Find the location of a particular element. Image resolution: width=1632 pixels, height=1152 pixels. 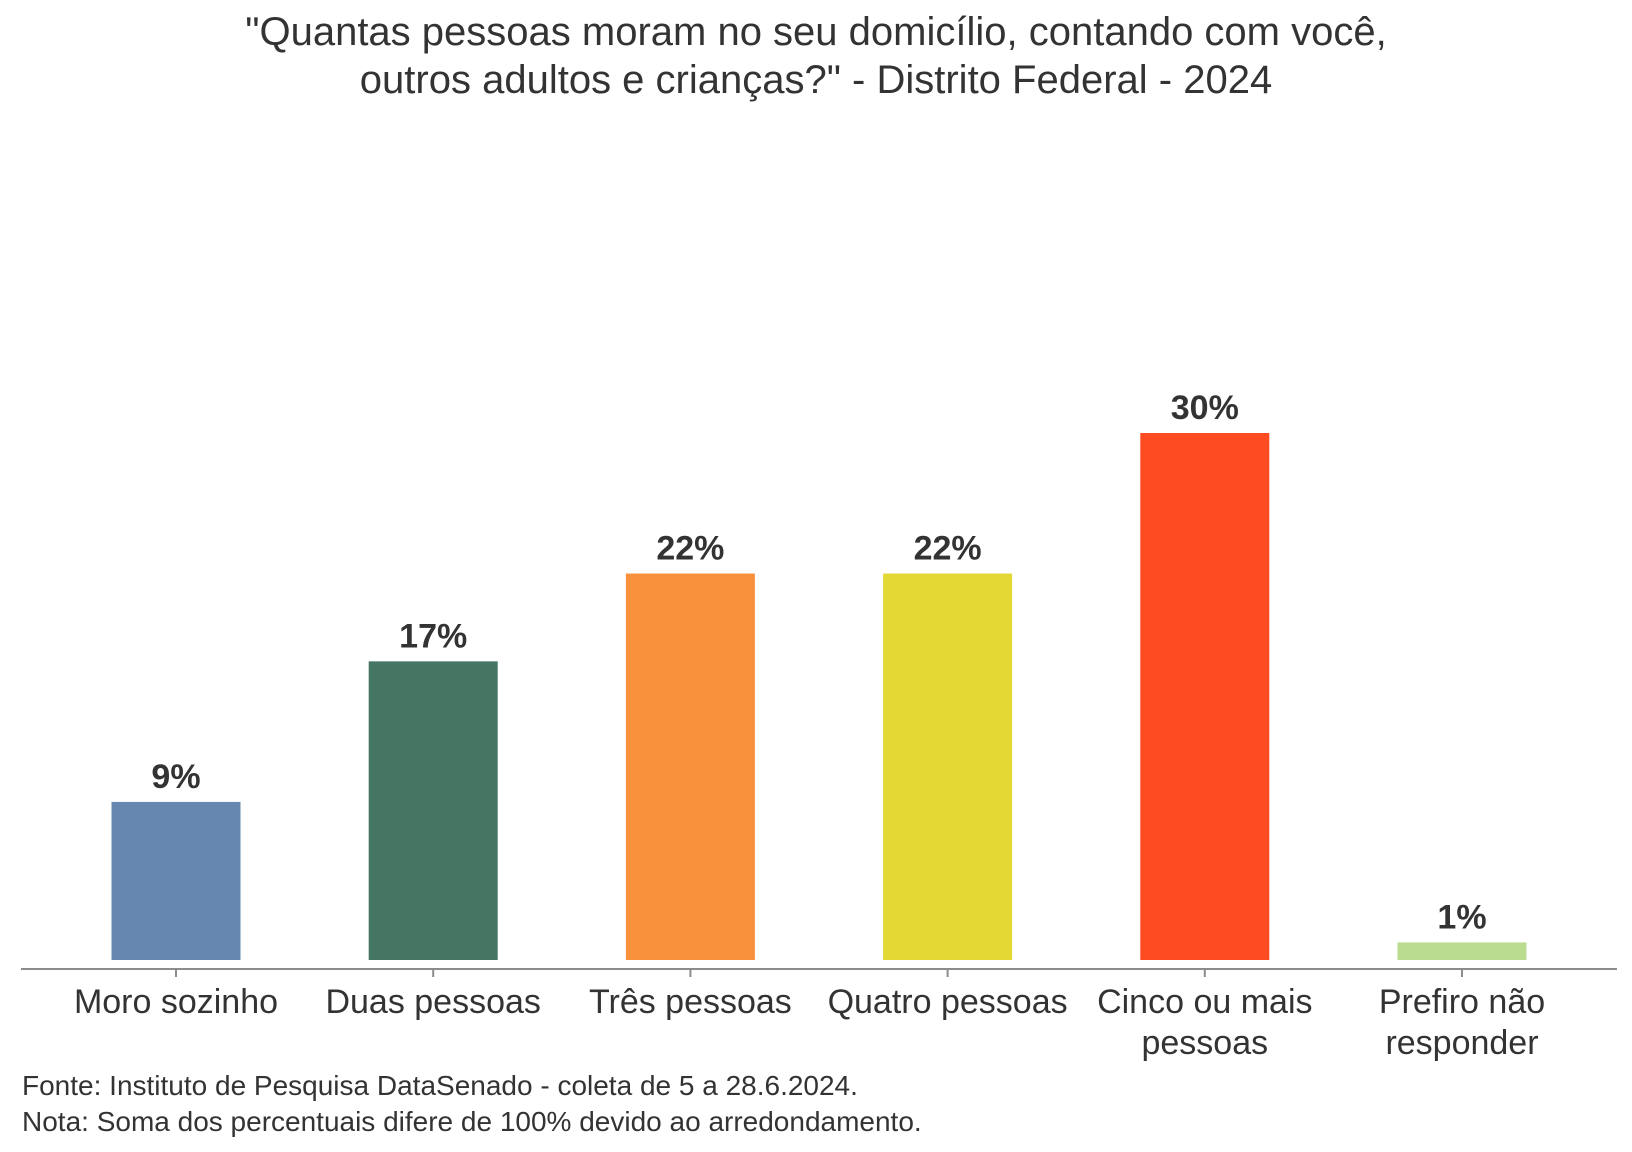

data-label: 9% is located at coordinates (175, 777).